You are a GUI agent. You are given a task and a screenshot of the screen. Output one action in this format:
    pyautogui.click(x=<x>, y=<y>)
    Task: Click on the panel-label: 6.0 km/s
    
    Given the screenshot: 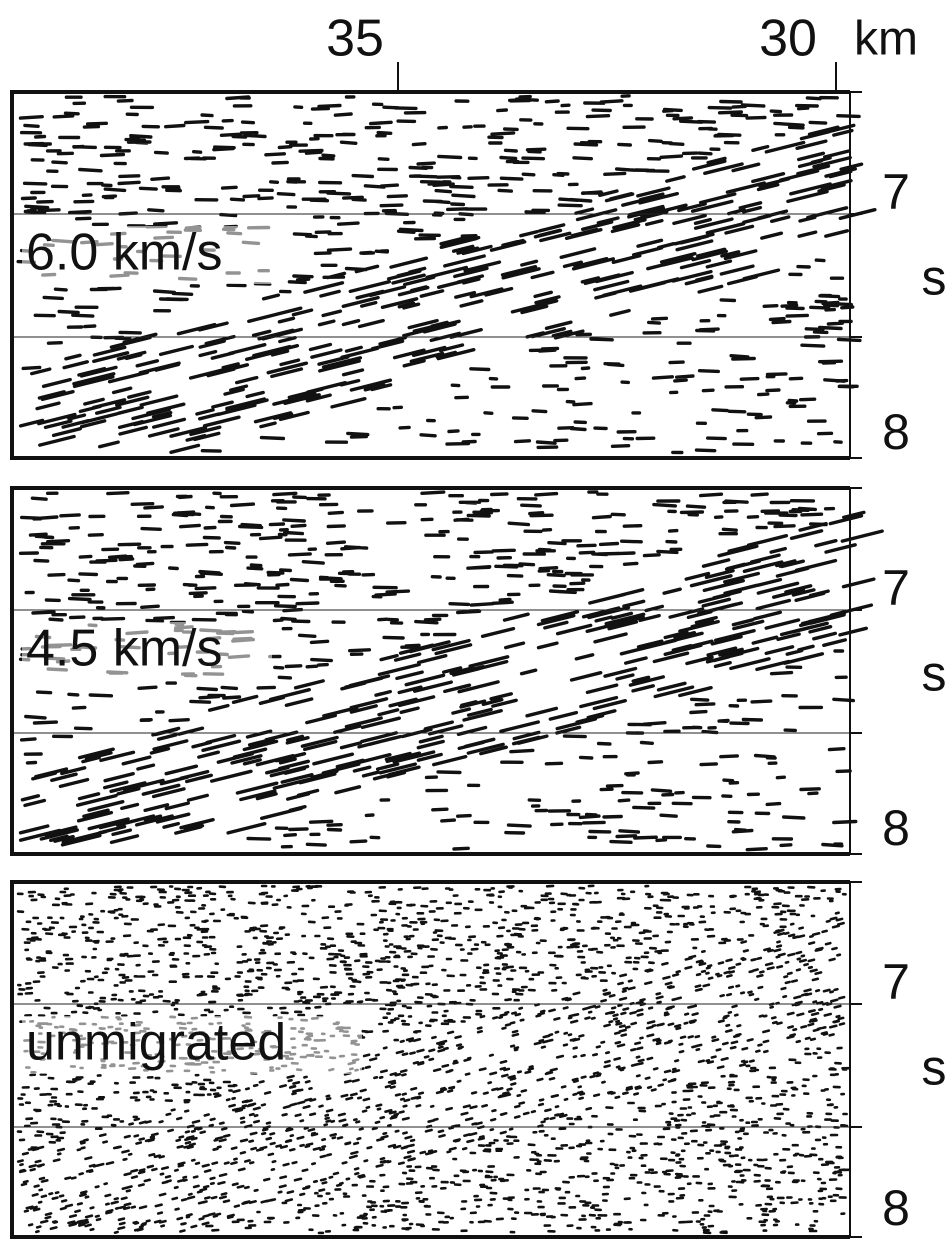 What is the action you would take?
    pyautogui.click(x=124, y=253)
    